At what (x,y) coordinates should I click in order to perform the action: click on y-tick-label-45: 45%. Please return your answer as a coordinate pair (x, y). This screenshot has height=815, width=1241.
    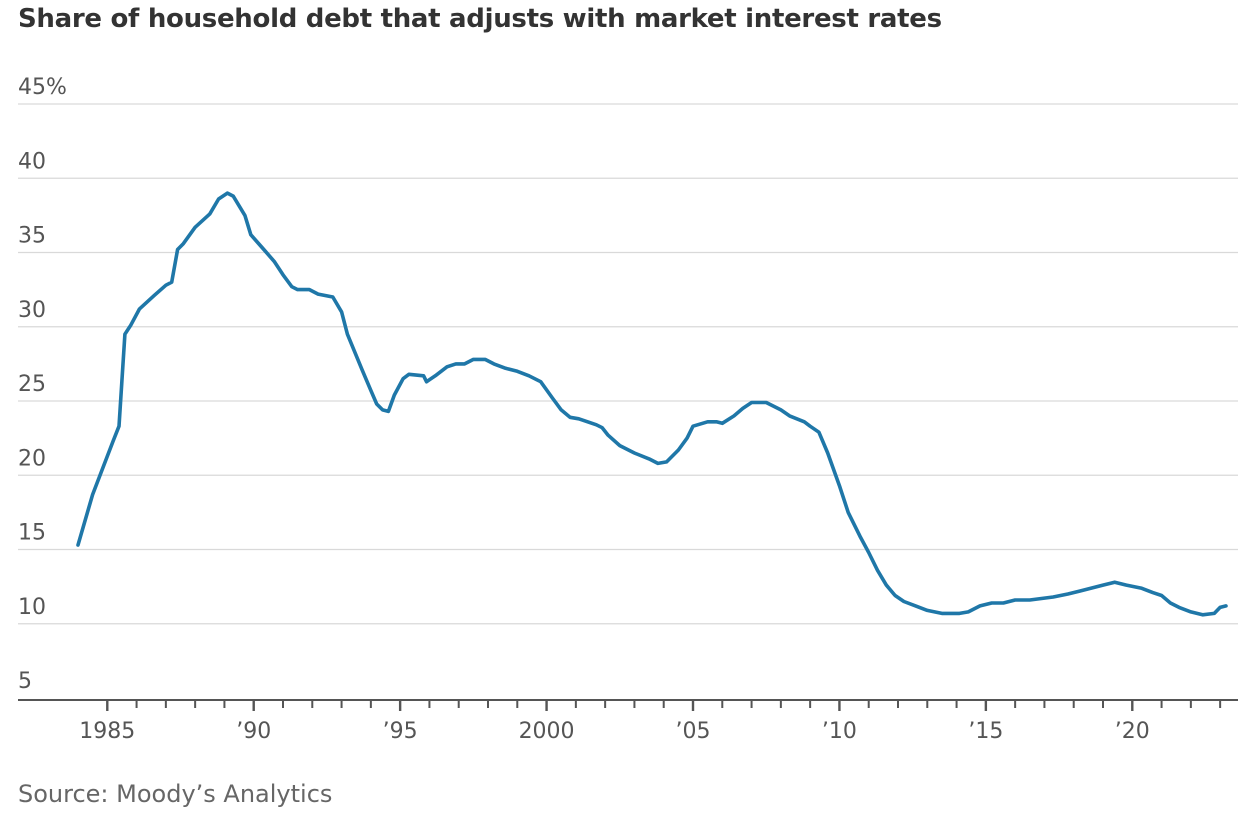
    Looking at the image, I should click on (42, 87).